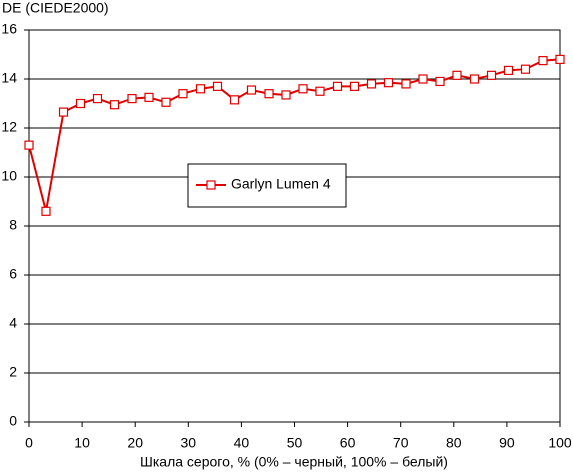 The image size is (573, 472). Describe the element at coordinates (348, 443) in the screenshot. I see `x-tick-label: 60` at that location.